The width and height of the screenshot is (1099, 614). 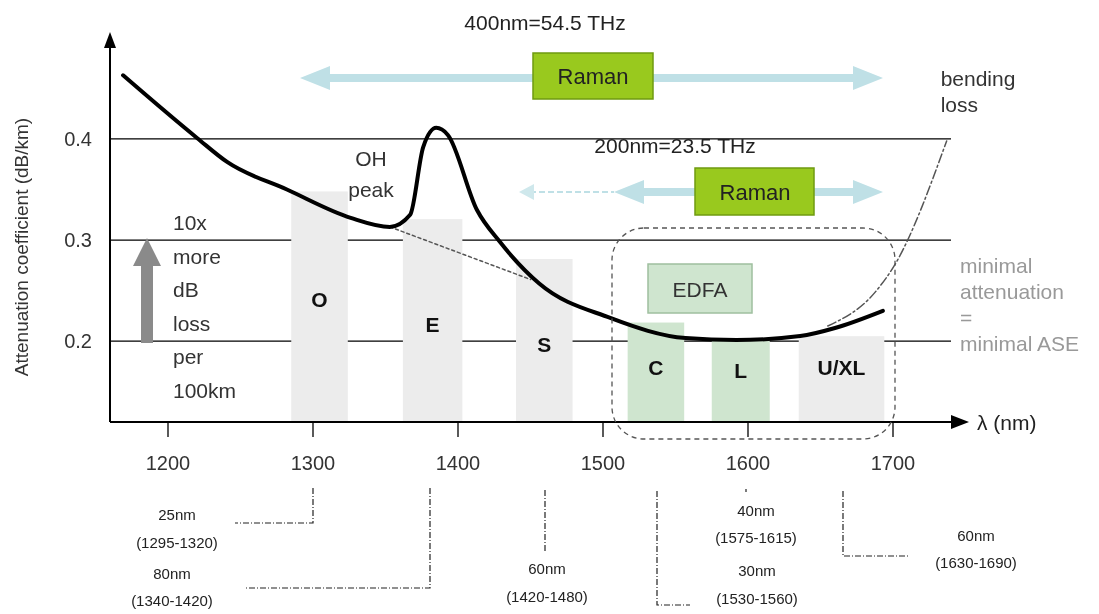 What do you see at coordinates (656, 367) in the screenshot?
I see `band-label: C` at bounding box center [656, 367].